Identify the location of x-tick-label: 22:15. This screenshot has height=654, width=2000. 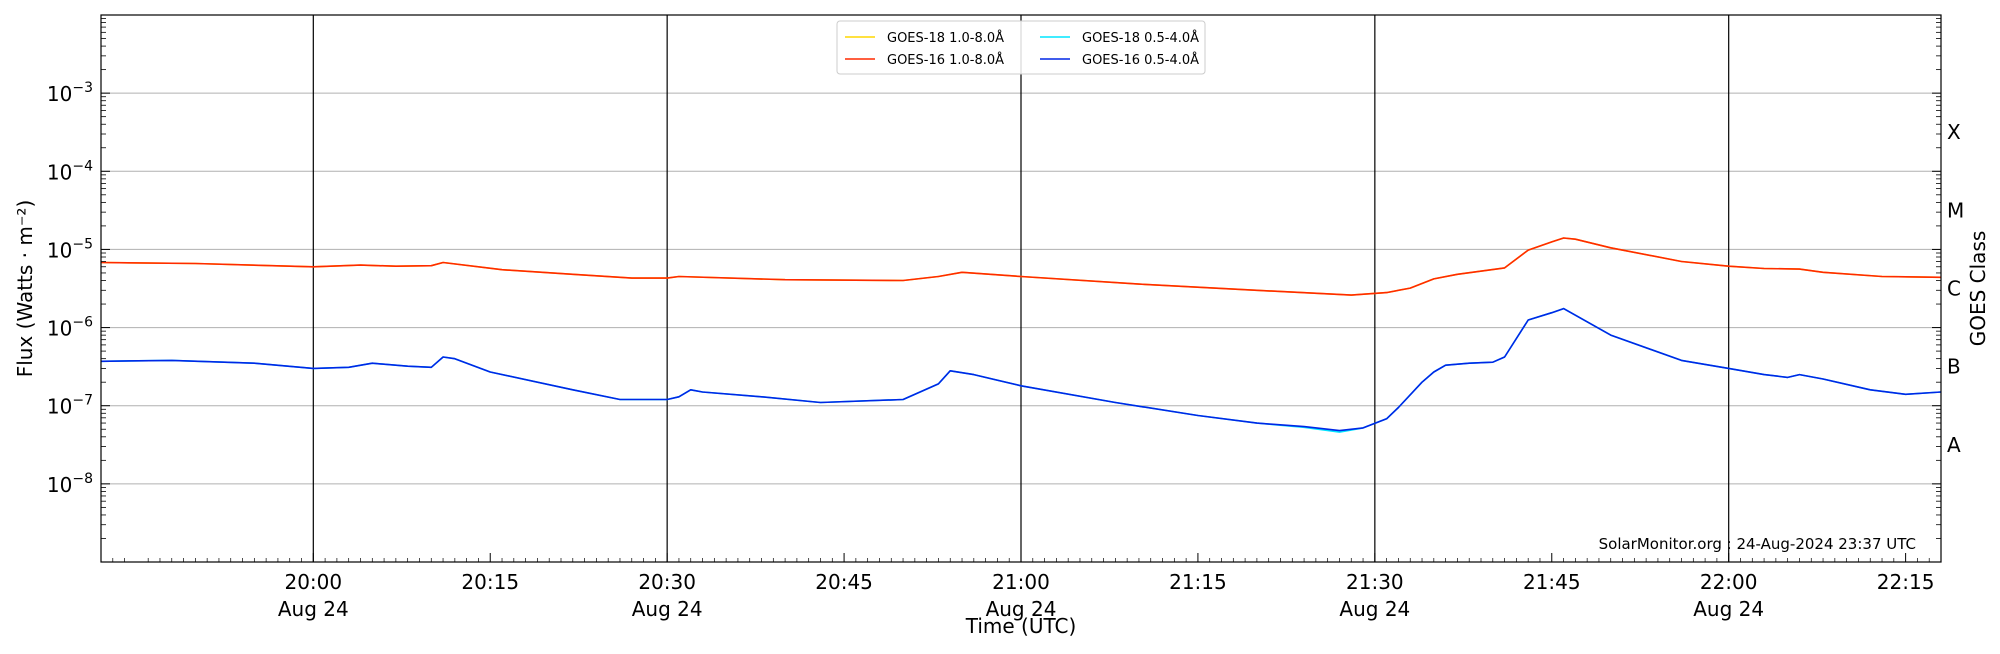
(1906, 582).